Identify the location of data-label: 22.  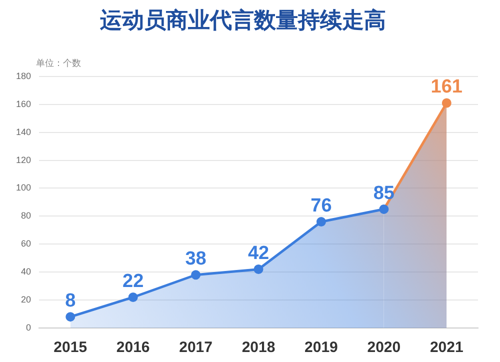
(133, 281).